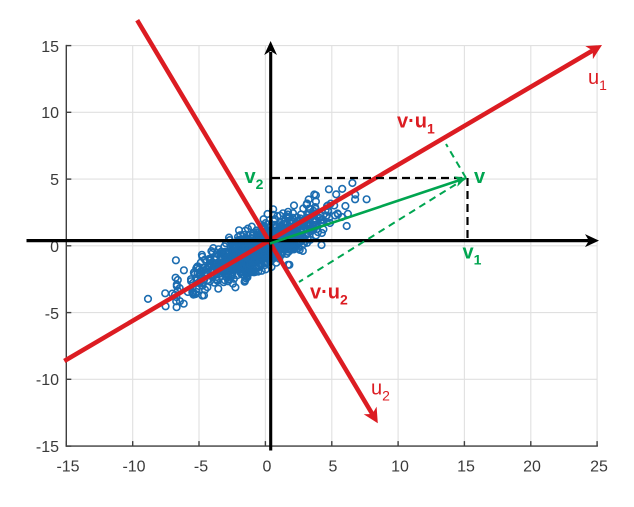 Image resolution: width=634 pixels, height=507 pixels. What do you see at coordinates (532, 467) in the screenshot?
I see `svg-text: 20` at bounding box center [532, 467].